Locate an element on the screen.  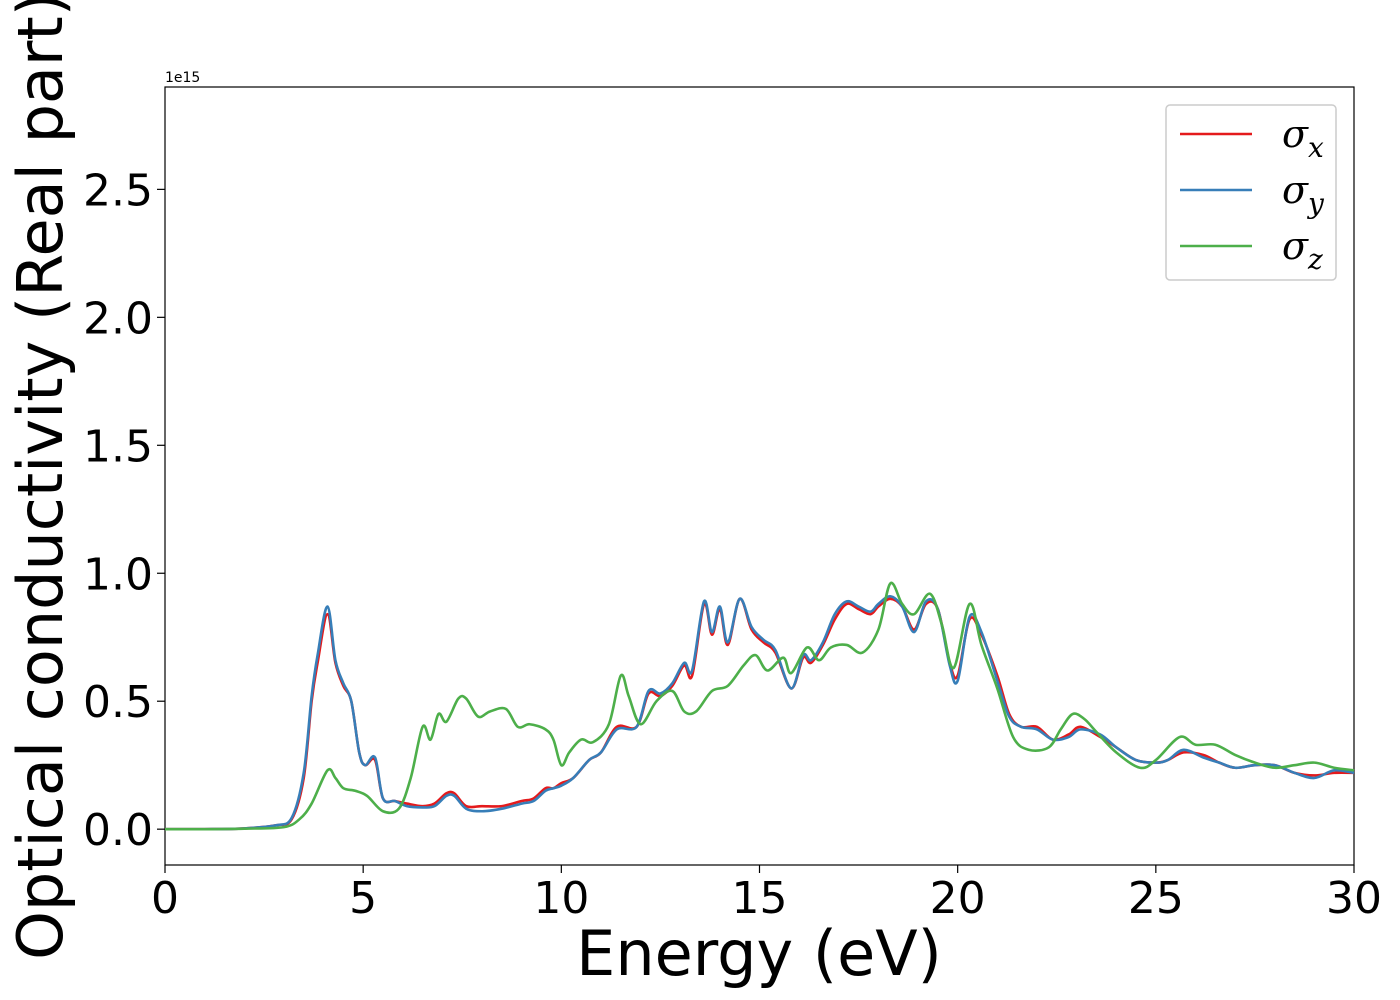
y-tick-label: 2.0 is located at coordinates (118, 318).